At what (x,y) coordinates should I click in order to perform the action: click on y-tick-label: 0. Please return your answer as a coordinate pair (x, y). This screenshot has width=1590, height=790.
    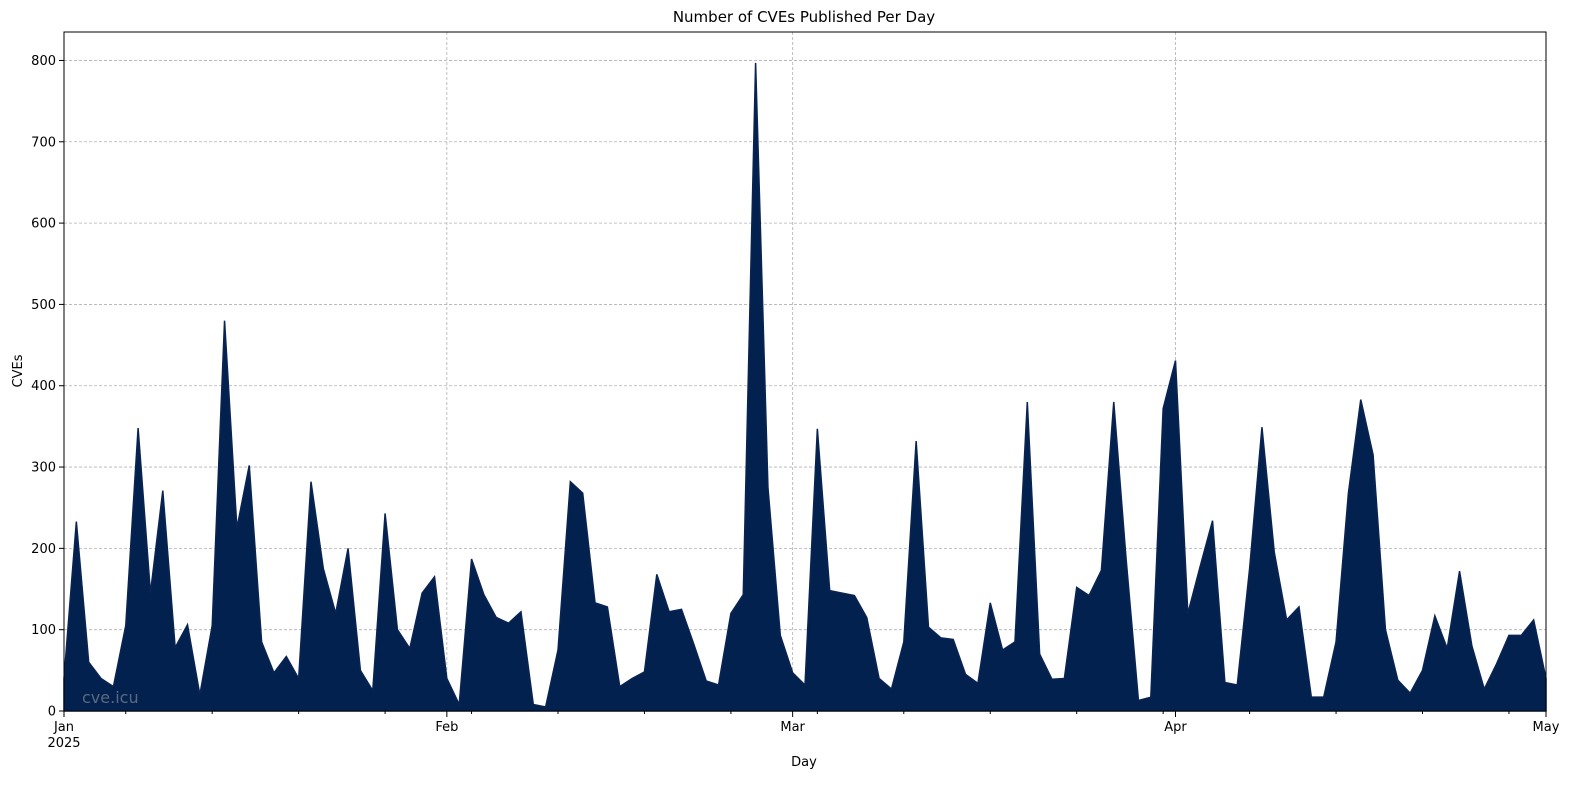
    Looking at the image, I should click on (52, 712).